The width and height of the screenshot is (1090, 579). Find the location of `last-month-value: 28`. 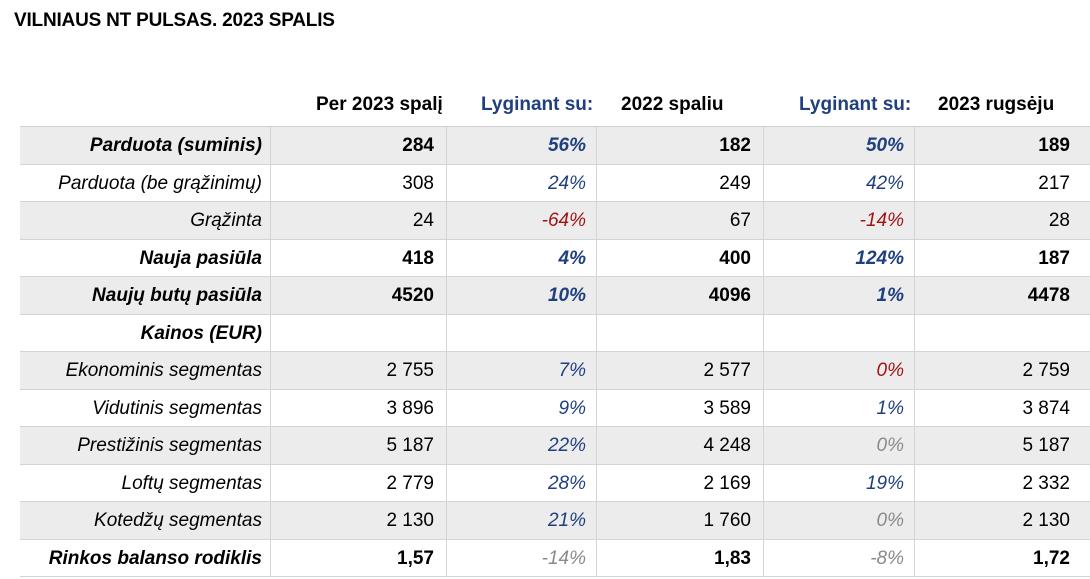

last-month-value: 28 is located at coordinates (1002, 220).